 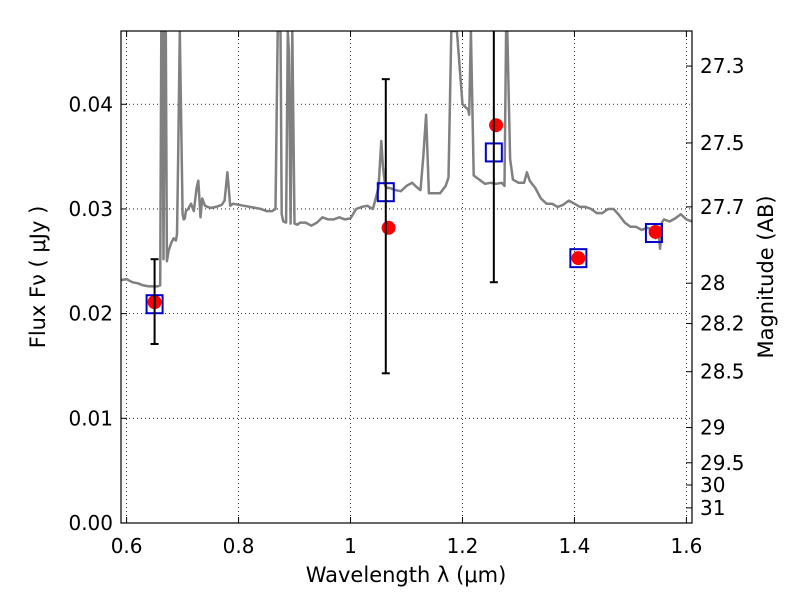 What do you see at coordinates (463, 546) in the screenshot?
I see `x-tick-label: 1.2` at bounding box center [463, 546].